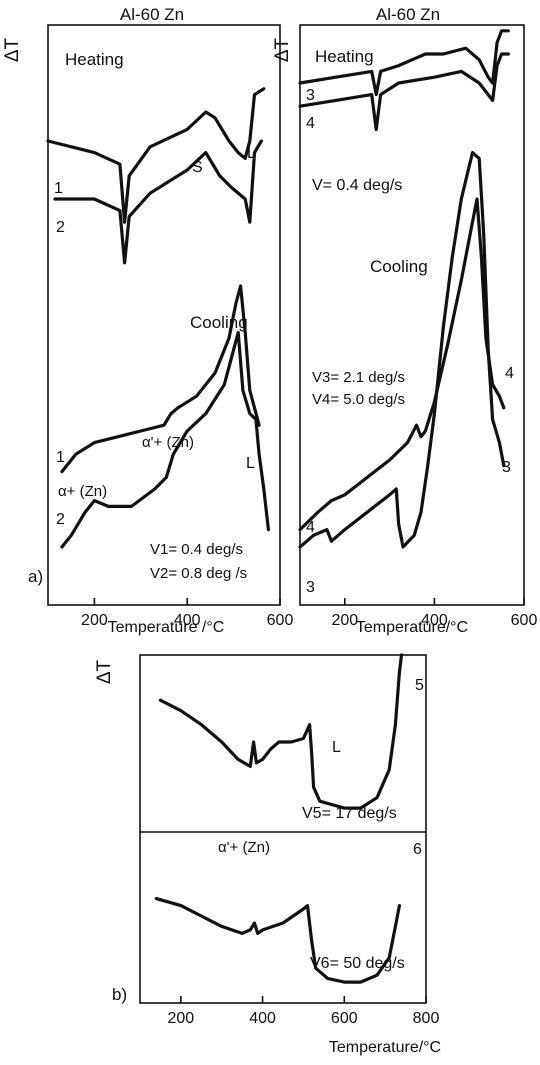  I want to click on series-label-cool-2: 2, so click(60, 519).